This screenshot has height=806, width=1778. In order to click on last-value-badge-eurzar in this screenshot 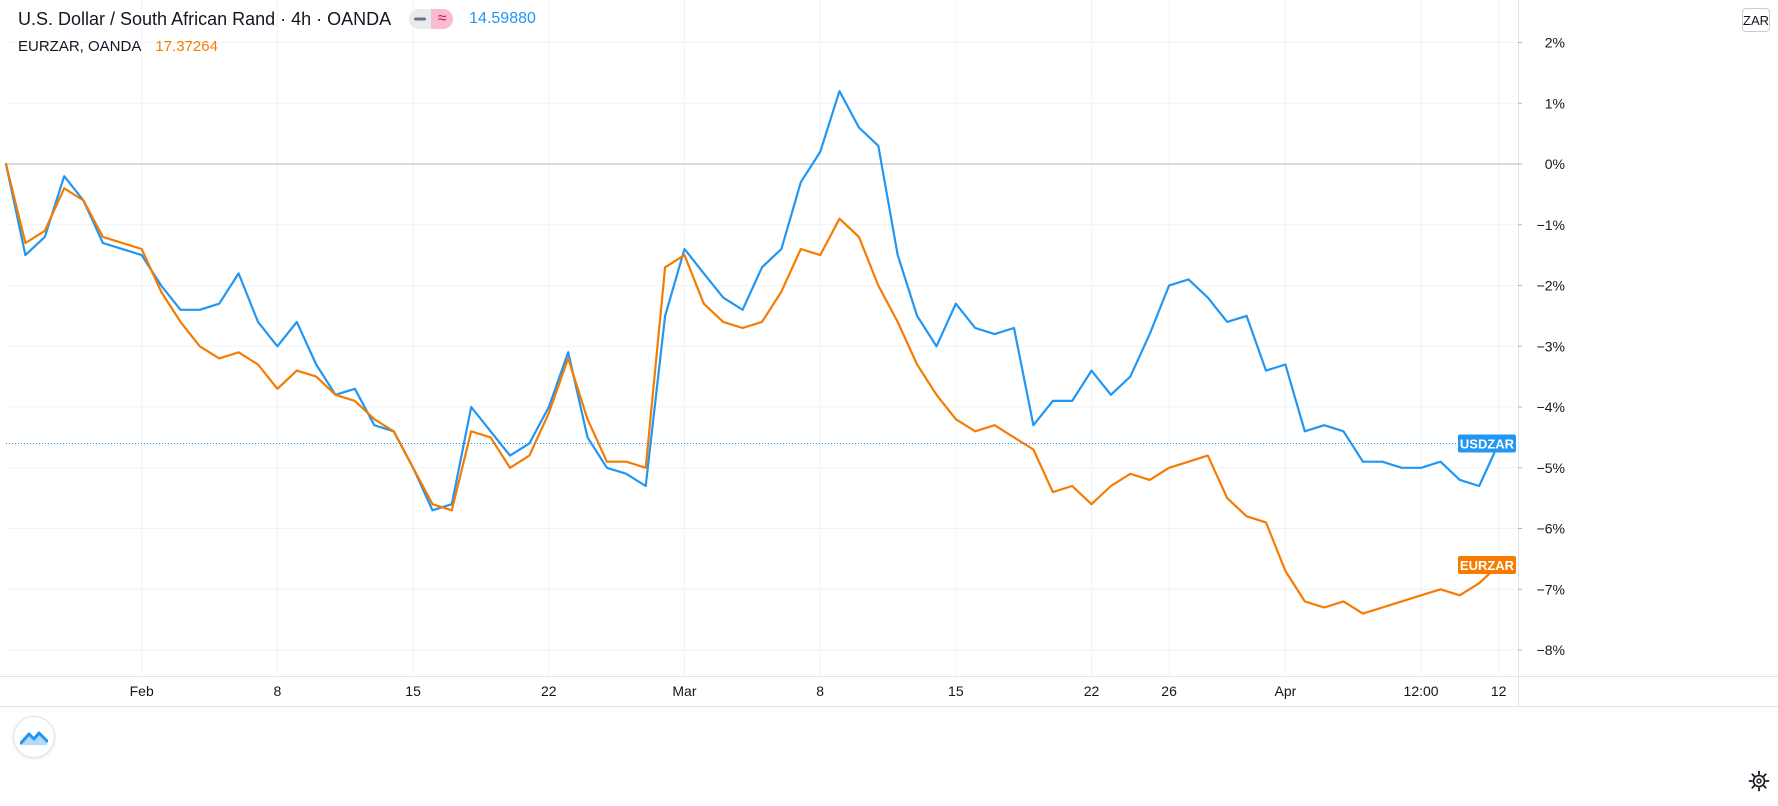, I will do `click(1487, 564)`.